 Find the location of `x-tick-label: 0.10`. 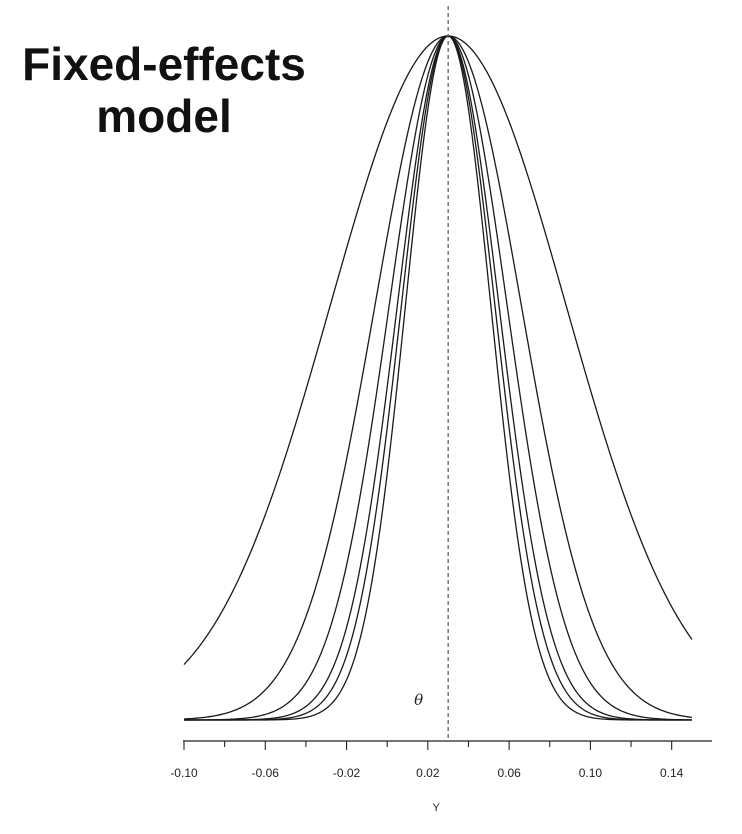

x-tick-label: 0.10 is located at coordinates (591, 773).